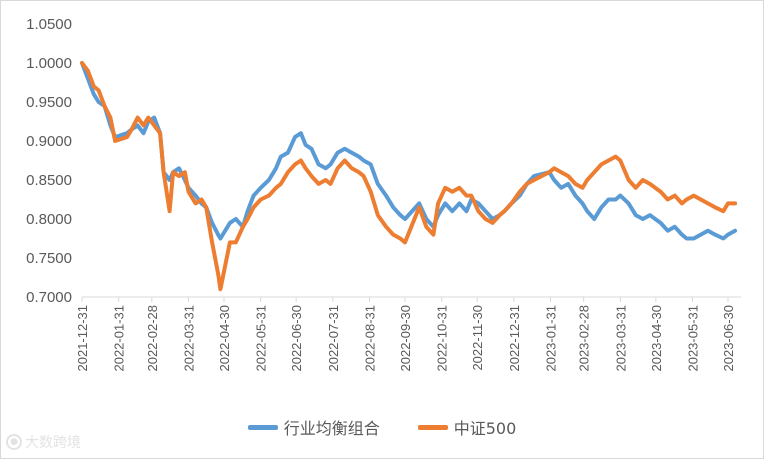  Describe the element at coordinates (14, 442) in the screenshot. I see `dashu-logo-icon: ●` at that location.